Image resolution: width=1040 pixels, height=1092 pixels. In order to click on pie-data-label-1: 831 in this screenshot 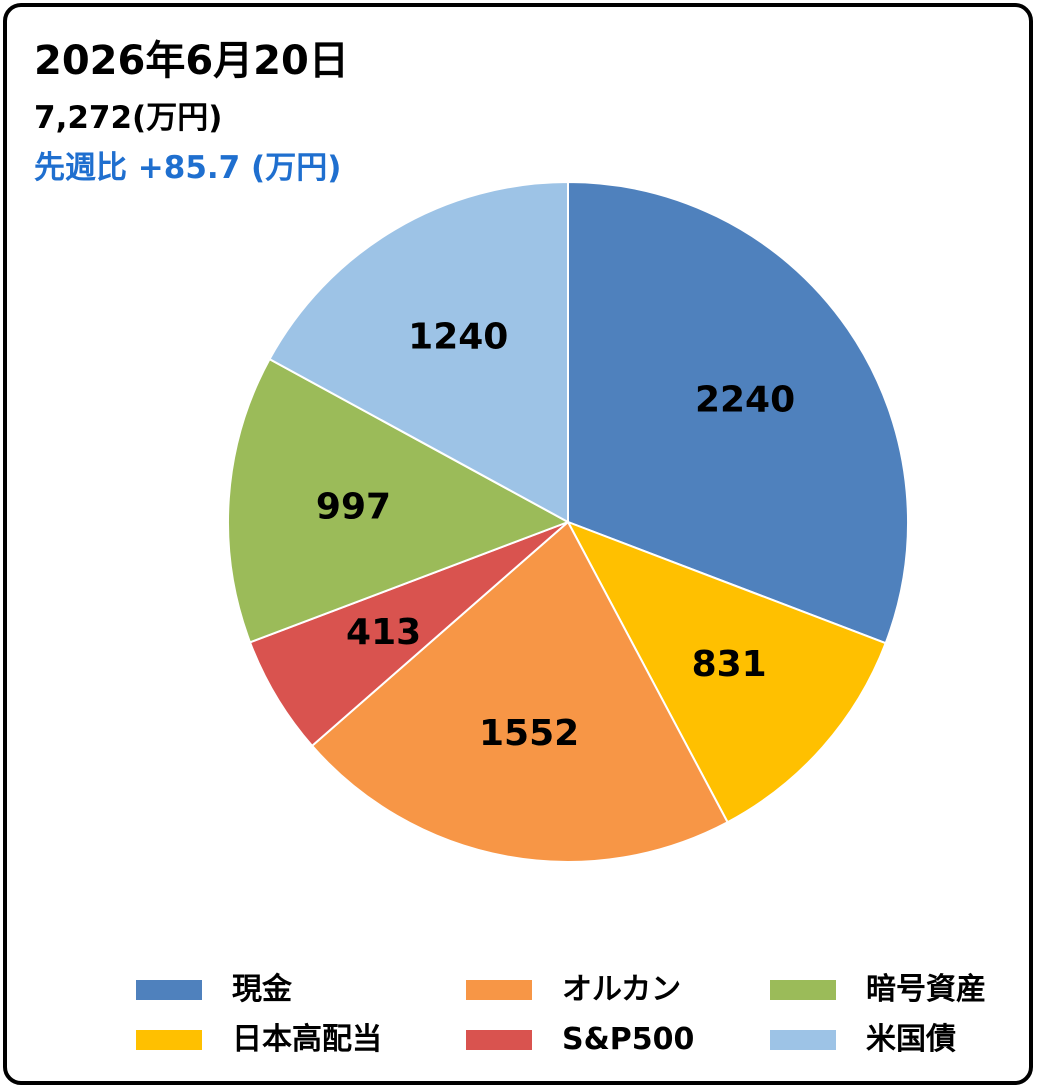, I will do `click(729, 664)`.